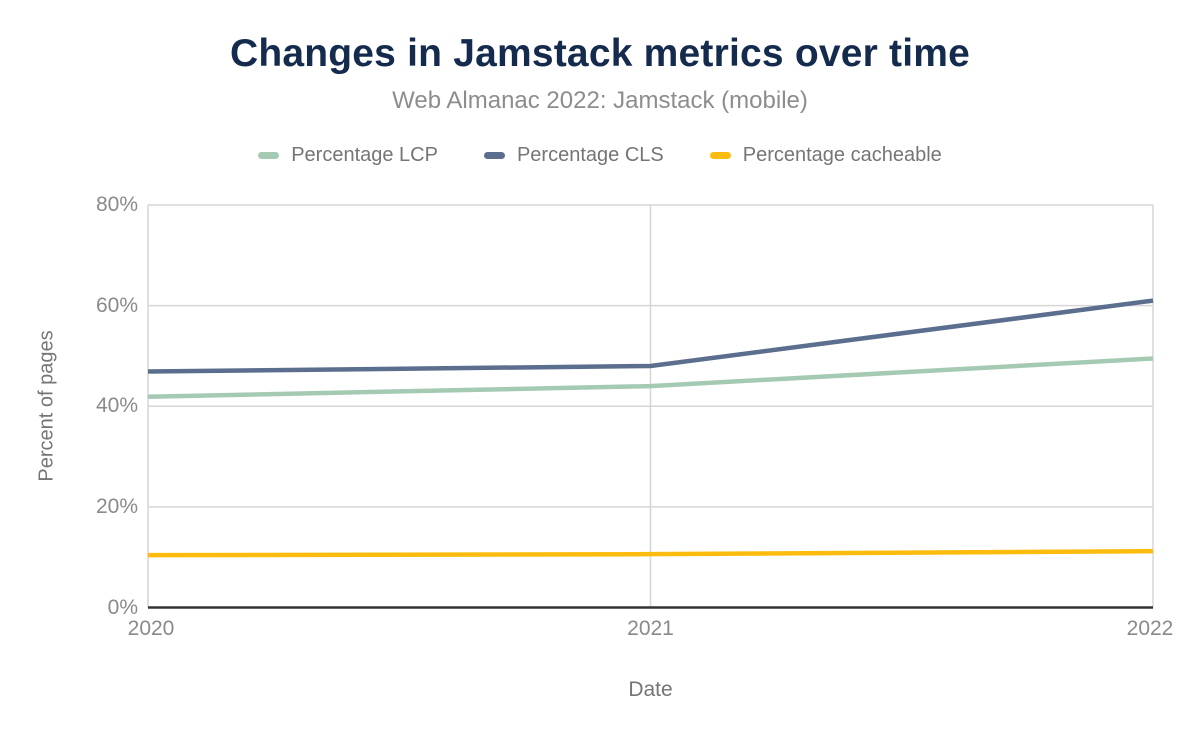  I want to click on legend-item-percentage-cacheable: Percentage cacheable, so click(825, 155).